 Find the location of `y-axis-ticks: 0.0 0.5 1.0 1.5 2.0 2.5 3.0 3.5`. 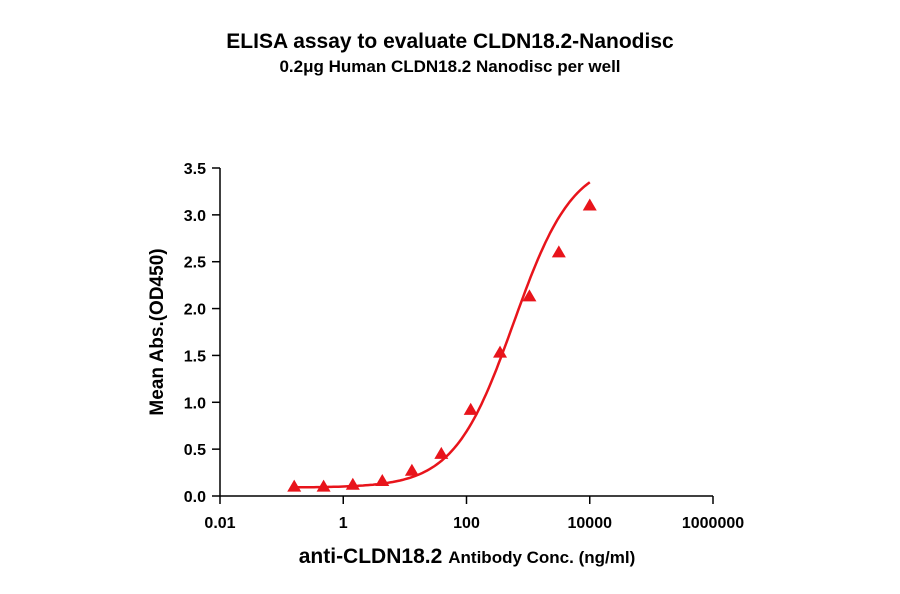

y-axis-ticks: 0.0 0.5 1.0 1.5 2.0 2.5 3.0 3.5 is located at coordinates (202, 333).